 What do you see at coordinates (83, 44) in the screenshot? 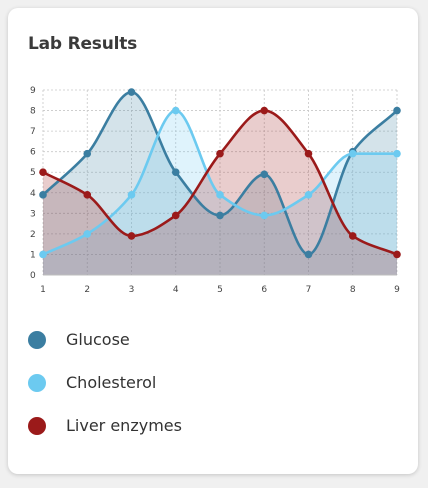
I see `chart-title: Lab Results` at bounding box center [83, 44].